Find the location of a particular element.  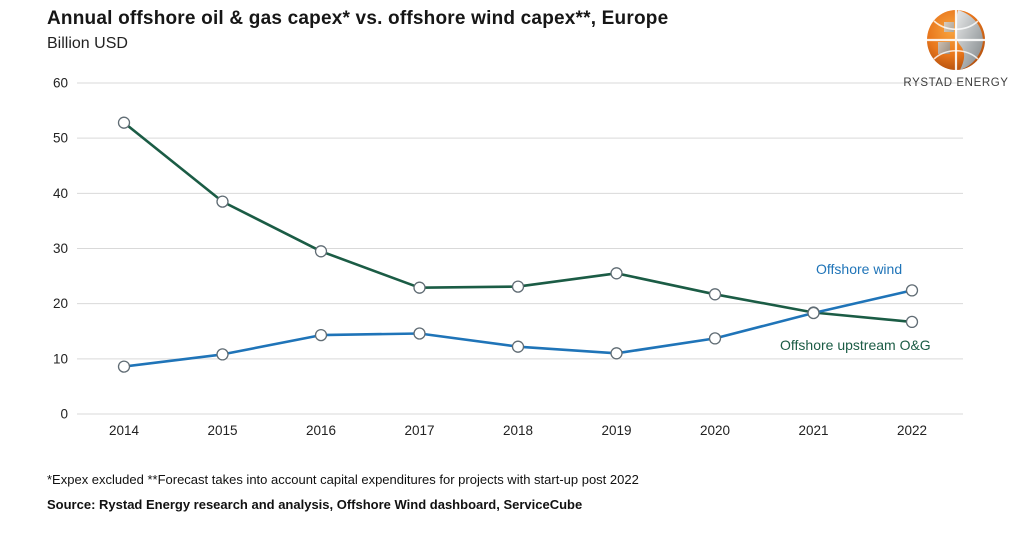

x-tick-label-2022: 2022 is located at coordinates (912, 430).